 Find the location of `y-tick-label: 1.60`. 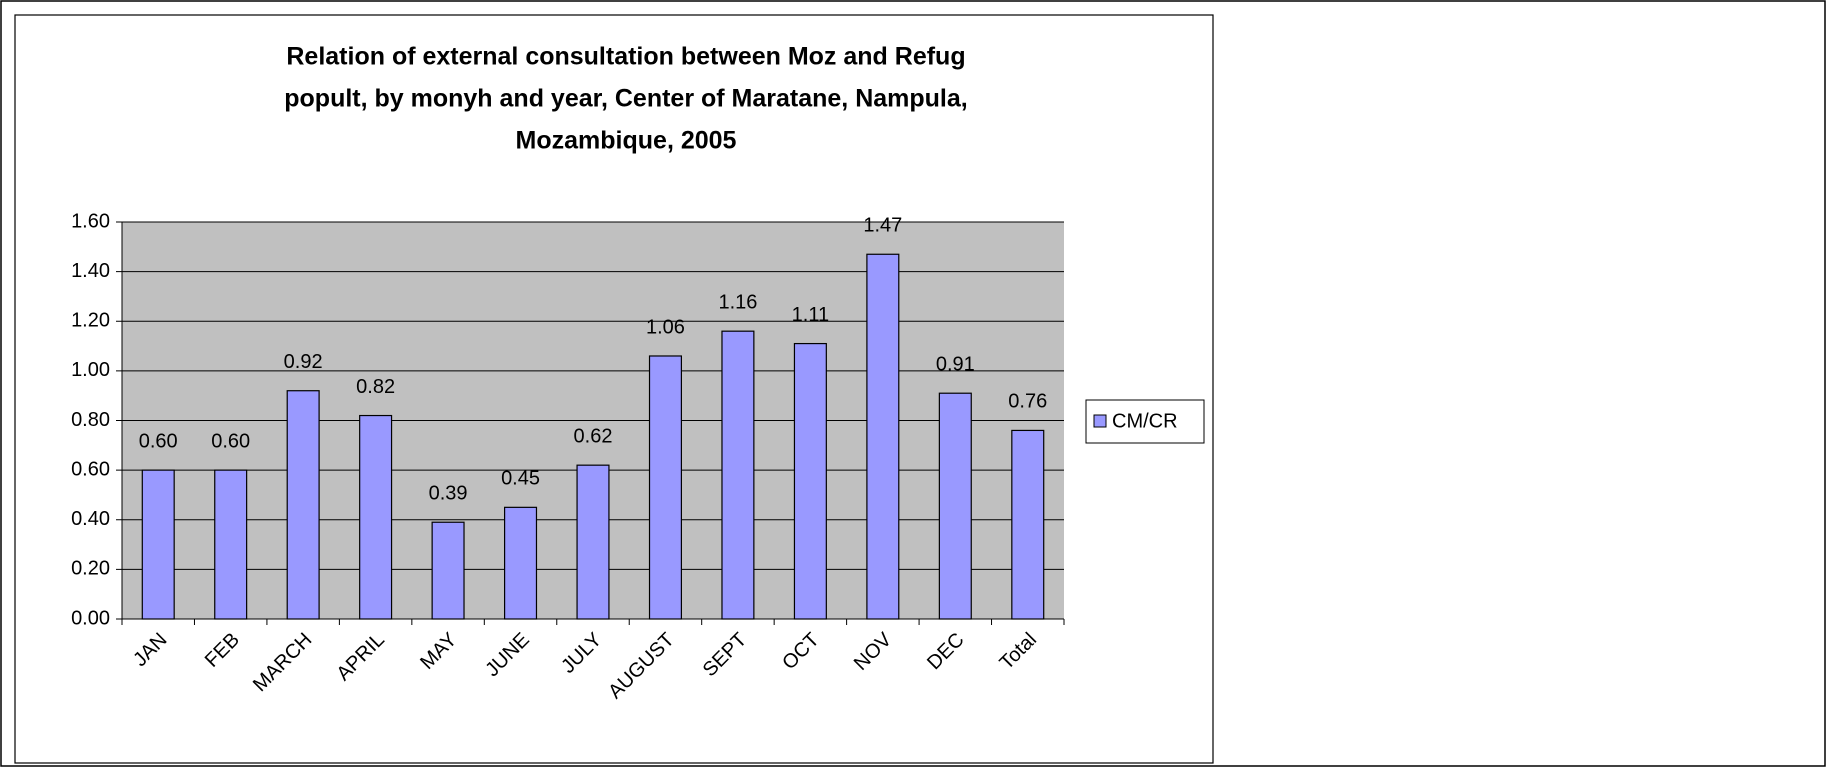

y-tick-label: 1.60 is located at coordinates (90, 221).